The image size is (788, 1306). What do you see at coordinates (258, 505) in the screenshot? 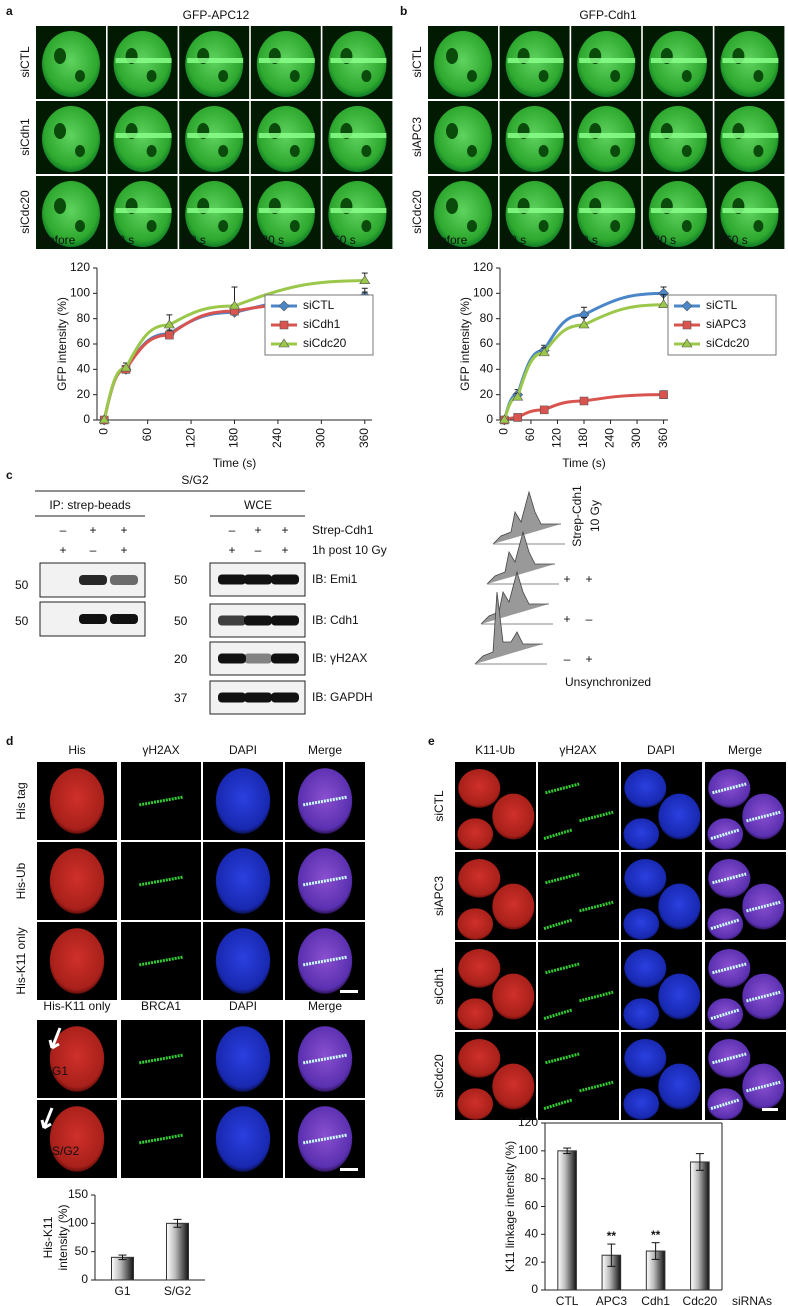
I see `group-label: WCE` at bounding box center [258, 505].